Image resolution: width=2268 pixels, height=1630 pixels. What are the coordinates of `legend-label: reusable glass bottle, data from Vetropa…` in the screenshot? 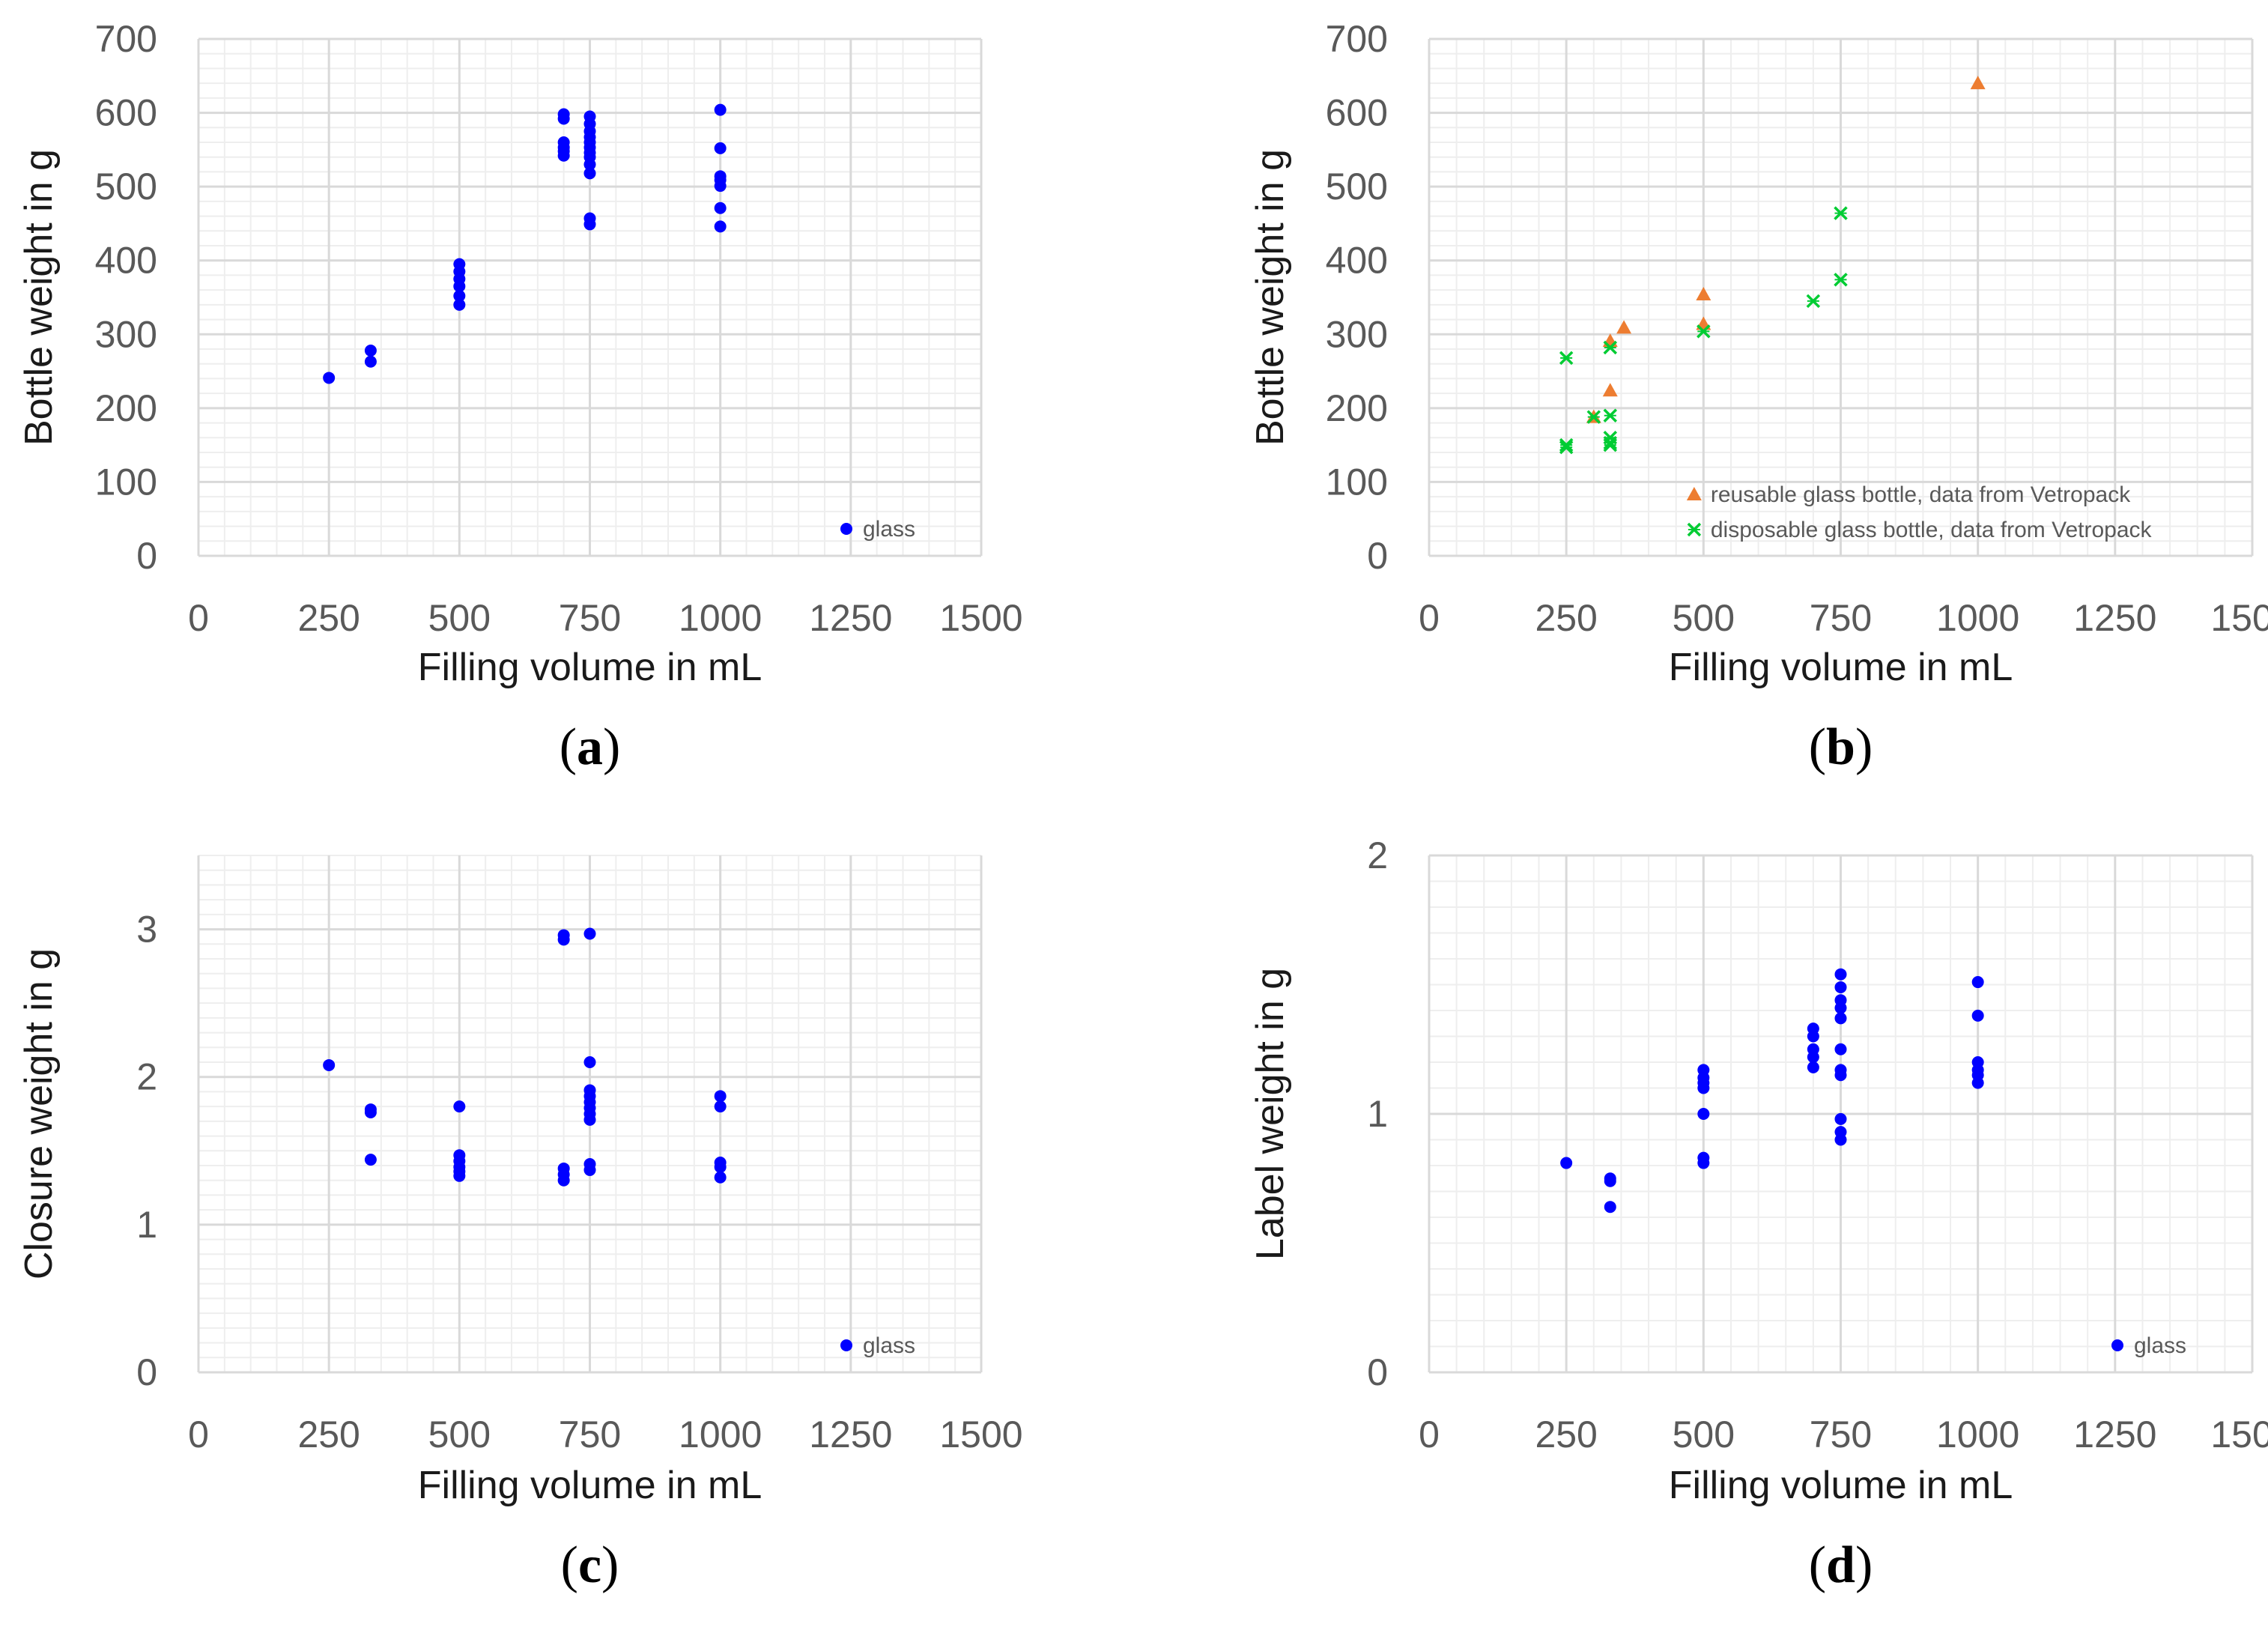 It's located at (1921, 494).